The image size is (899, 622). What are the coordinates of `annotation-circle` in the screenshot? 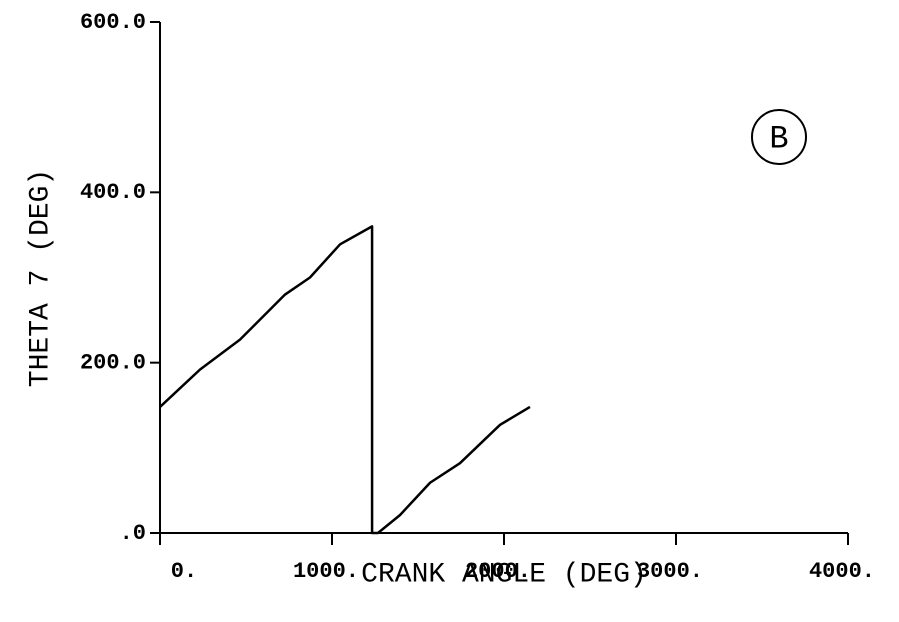 It's located at (779, 137).